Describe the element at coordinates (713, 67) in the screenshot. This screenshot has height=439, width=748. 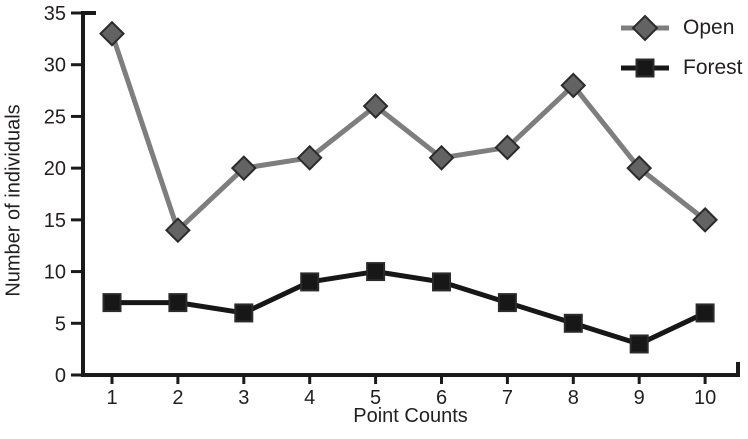
I see `legend-label-forest: Forest` at that location.